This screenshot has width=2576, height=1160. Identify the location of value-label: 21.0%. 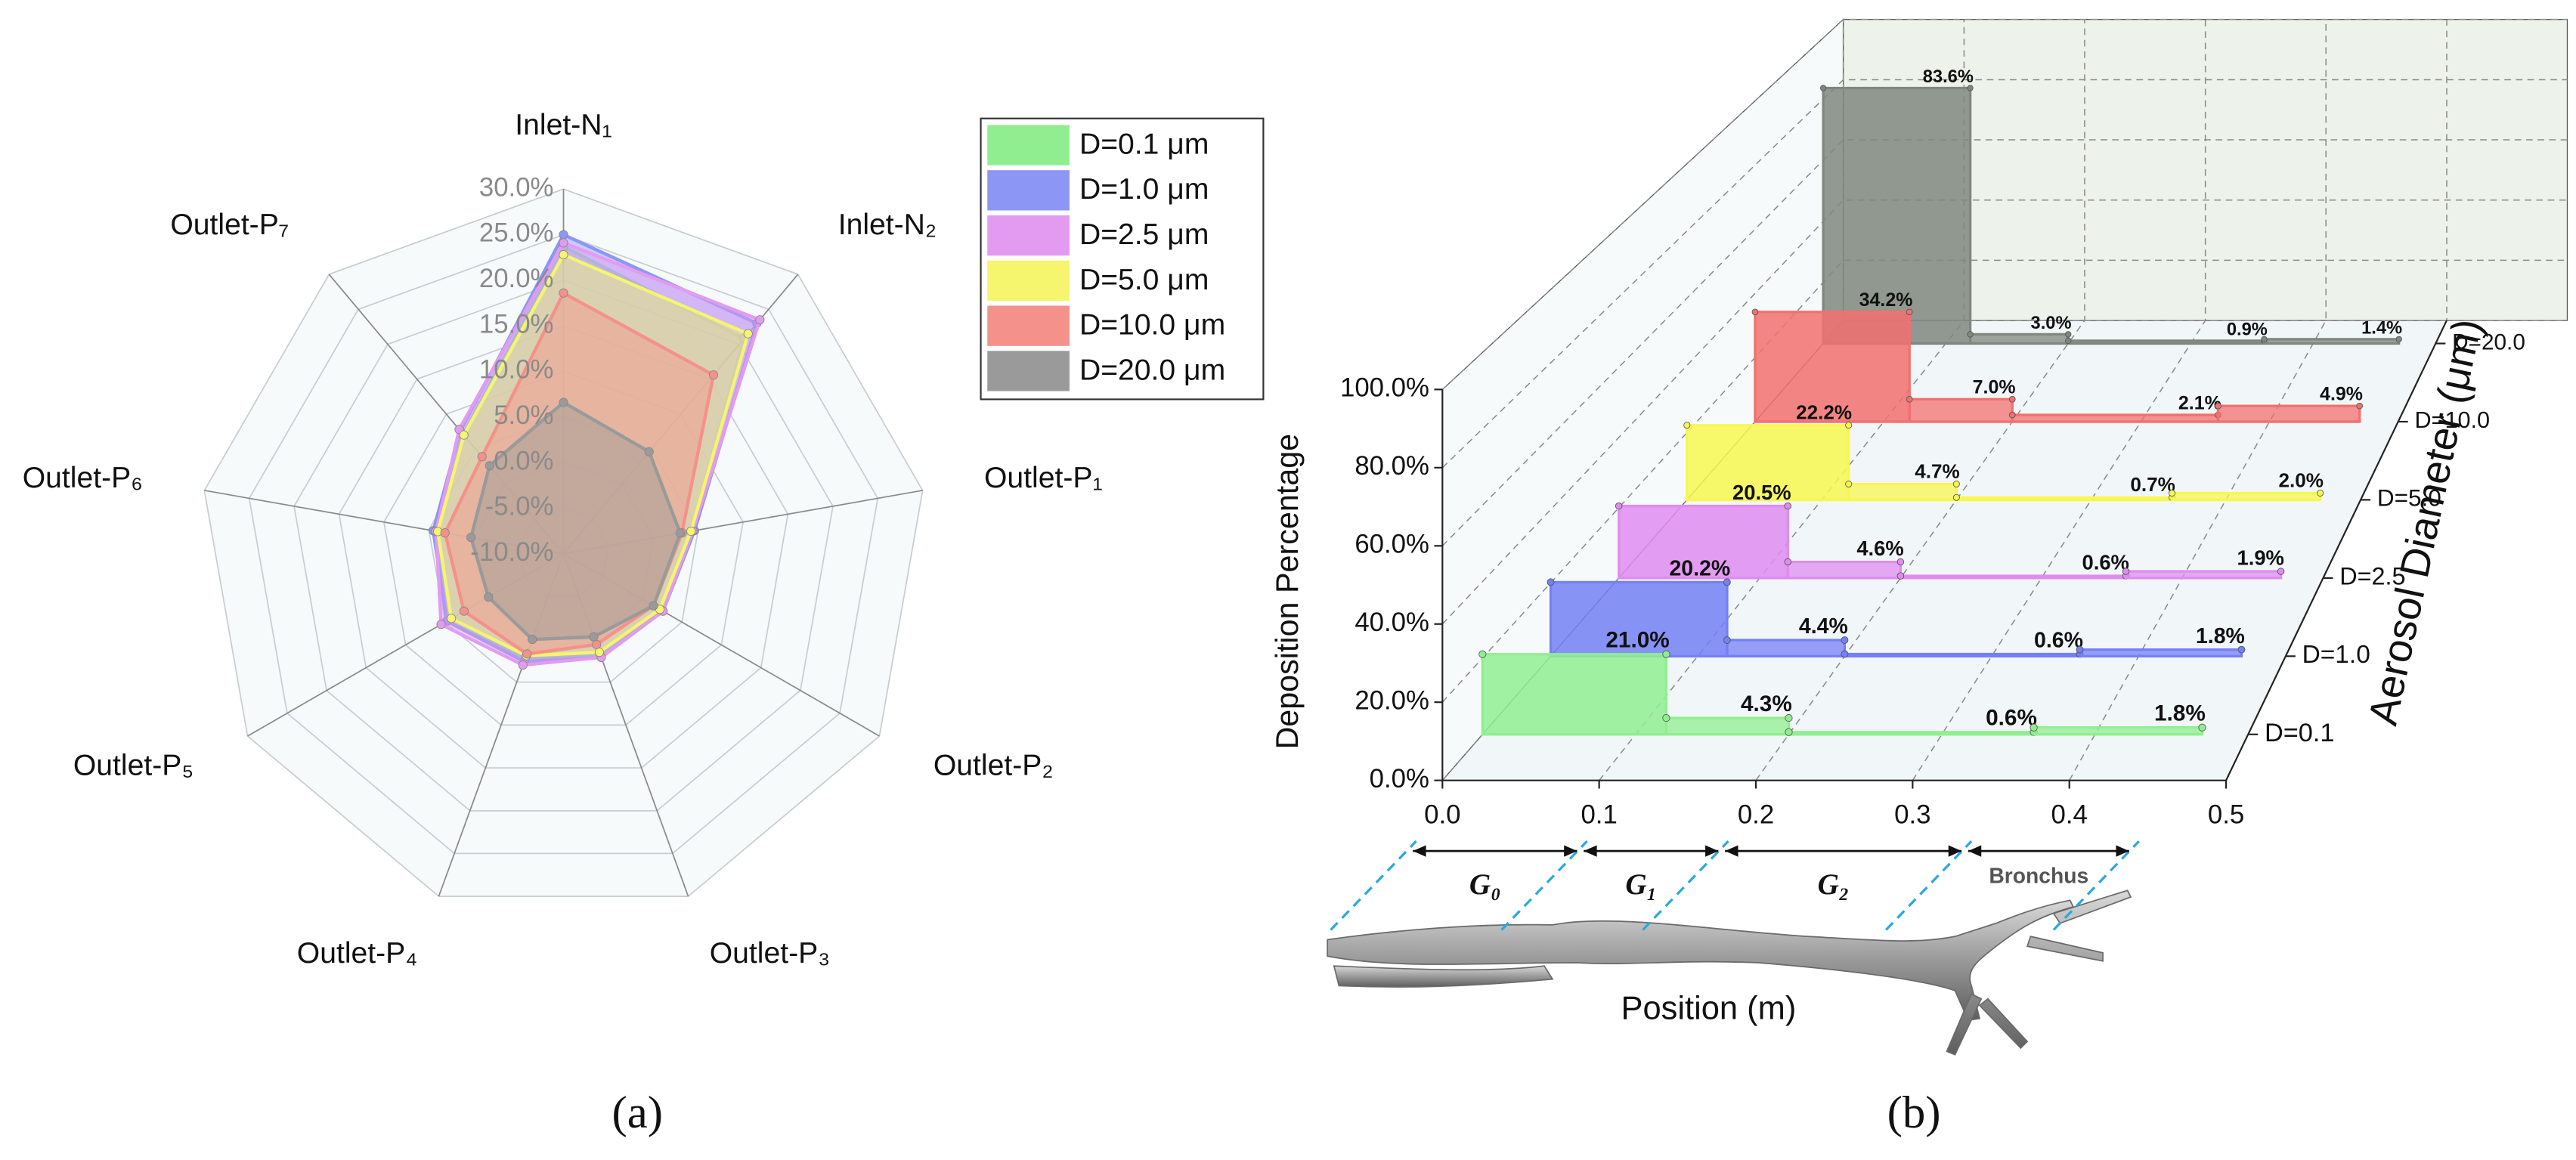
(1637, 640).